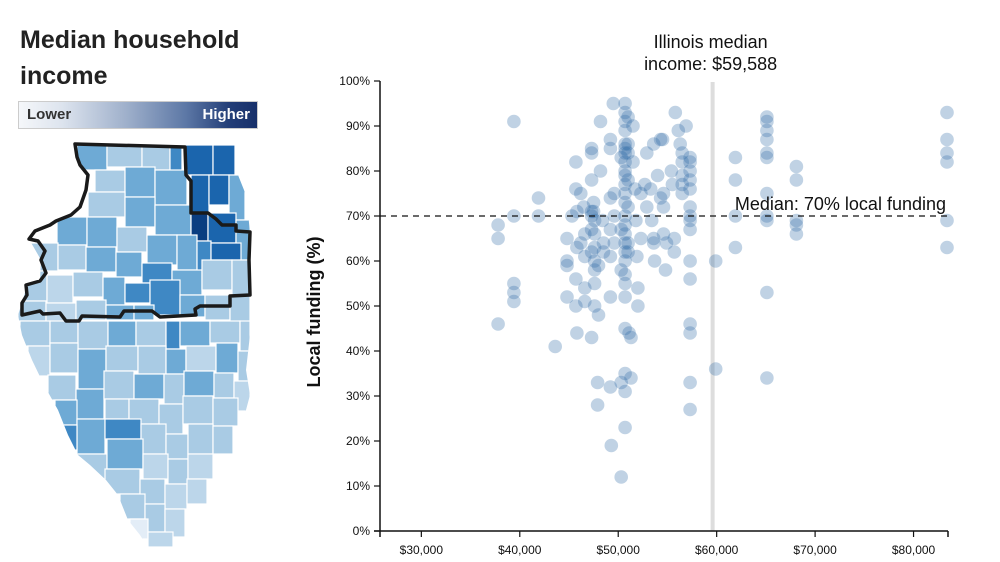 This screenshot has height=562, width=1000. Describe the element at coordinates (138, 115) in the screenshot. I see `income-legend: Lower Higher` at that location.